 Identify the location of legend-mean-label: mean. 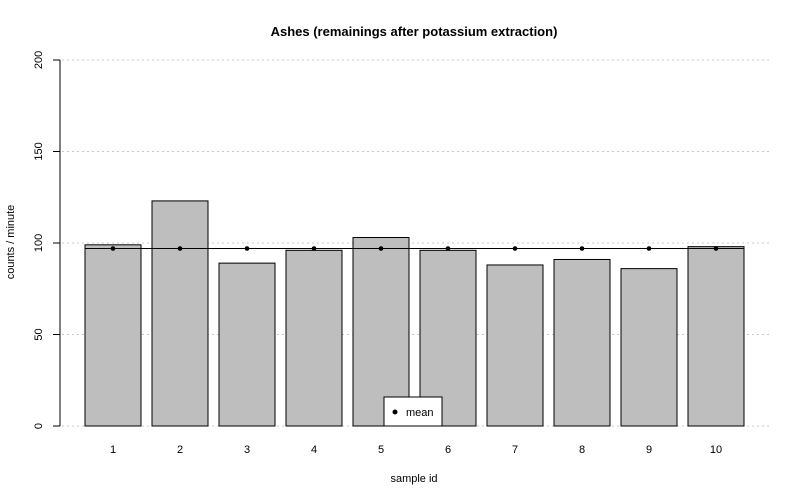
(420, 413).